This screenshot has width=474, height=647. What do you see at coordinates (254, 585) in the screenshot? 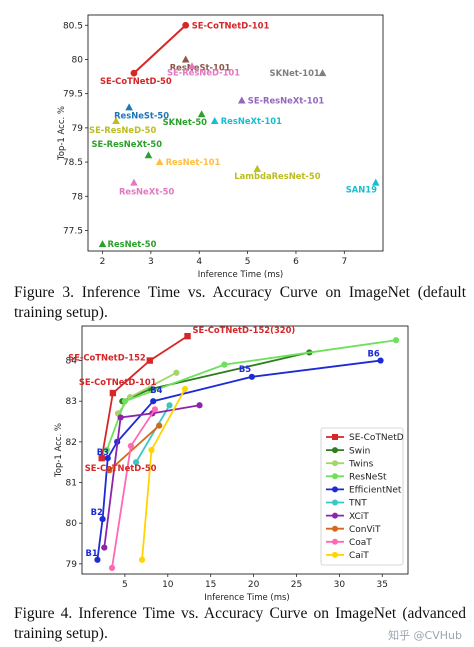
I see `fig4-xtick-label: 20` at bounding box center [254, 585].